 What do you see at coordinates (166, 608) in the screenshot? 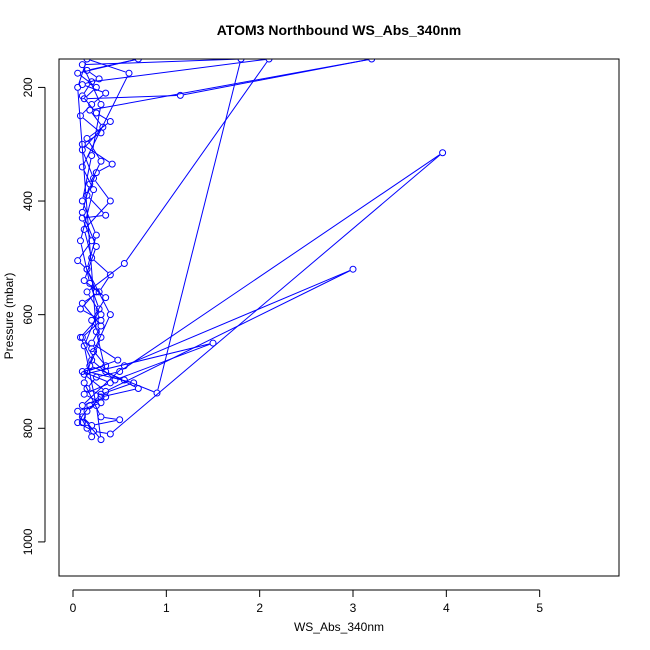
I see `x-tick-label-1: 1` at bounding box center [166, 608].